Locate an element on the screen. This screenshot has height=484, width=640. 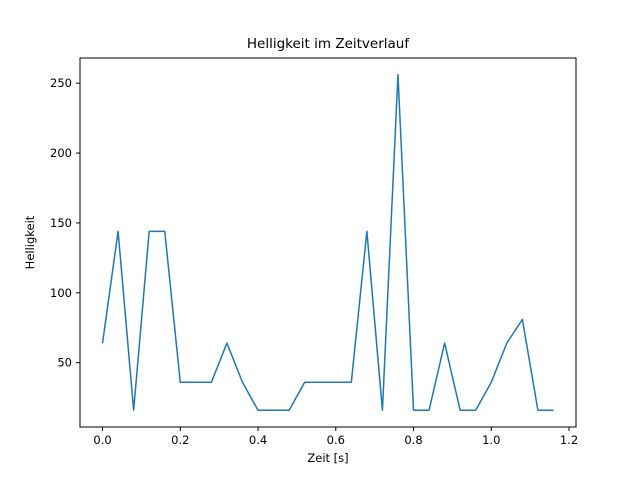
x-tick-label: 1.2 is located at coordinates (569, 440).